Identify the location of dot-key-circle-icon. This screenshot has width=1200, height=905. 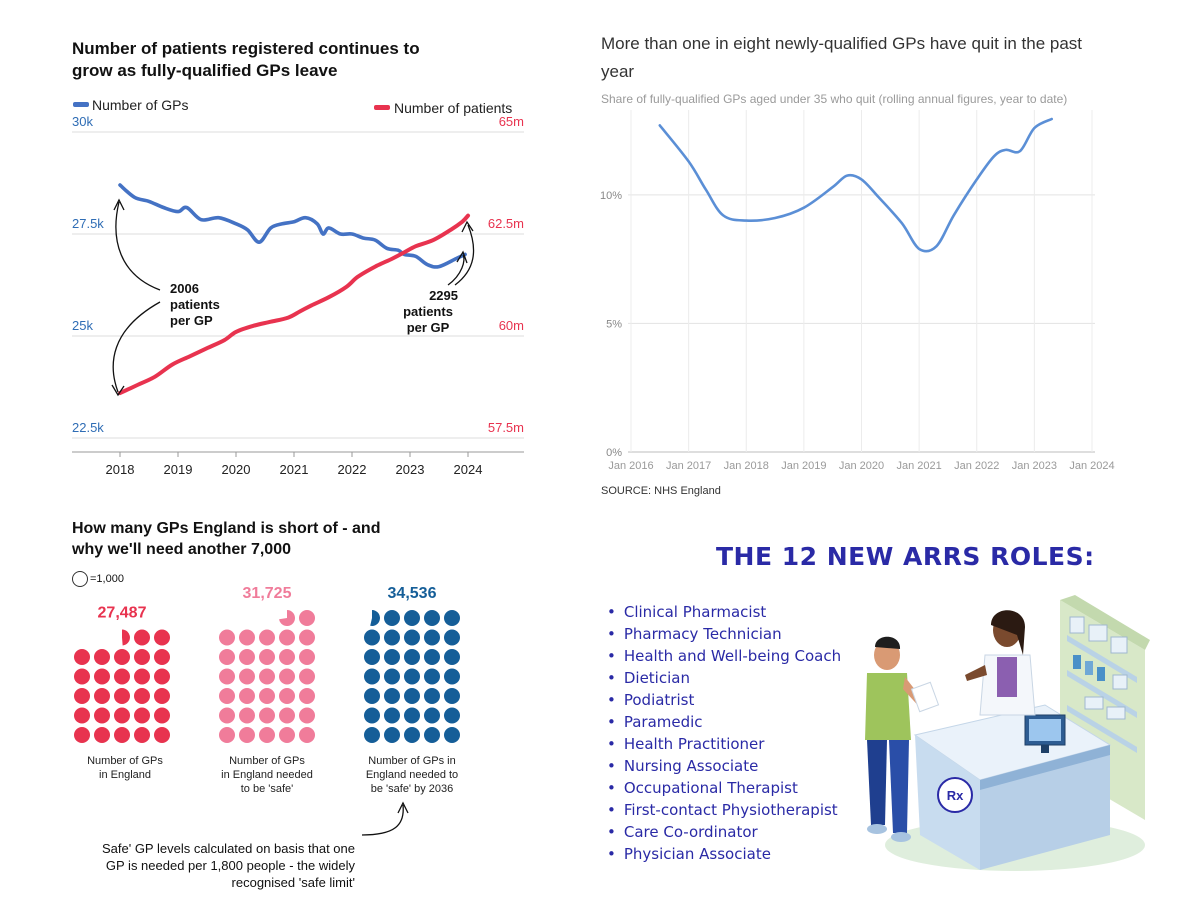
(80, 579).